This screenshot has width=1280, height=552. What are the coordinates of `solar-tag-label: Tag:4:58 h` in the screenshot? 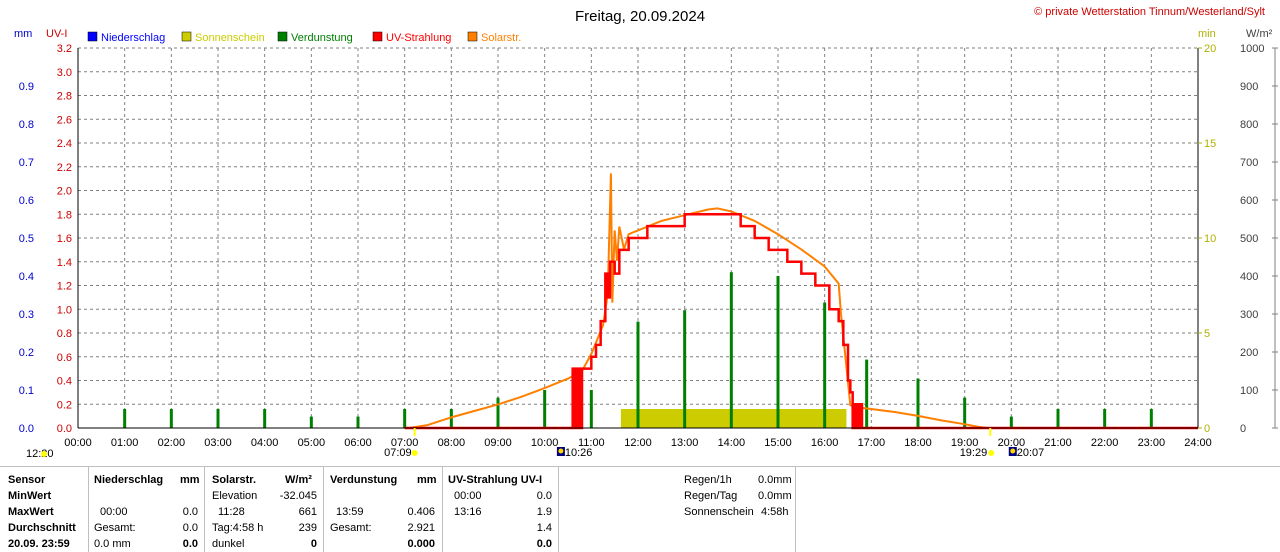 It's located at (238, 528).